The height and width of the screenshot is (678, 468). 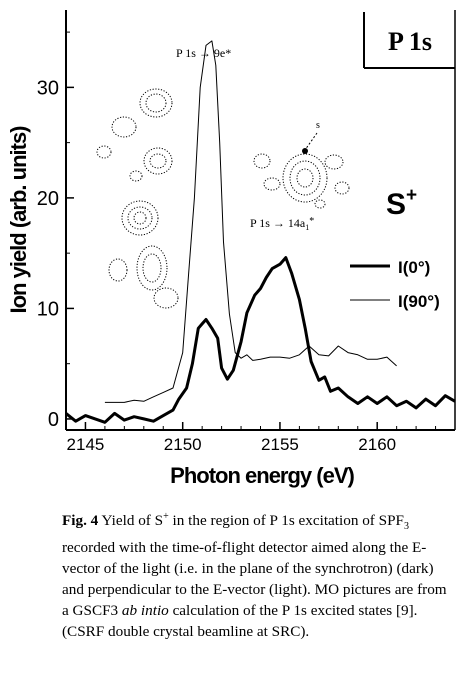 I want to click on peak-annotation-9e: P 1s → 9e*, so click(x=203, y=53).